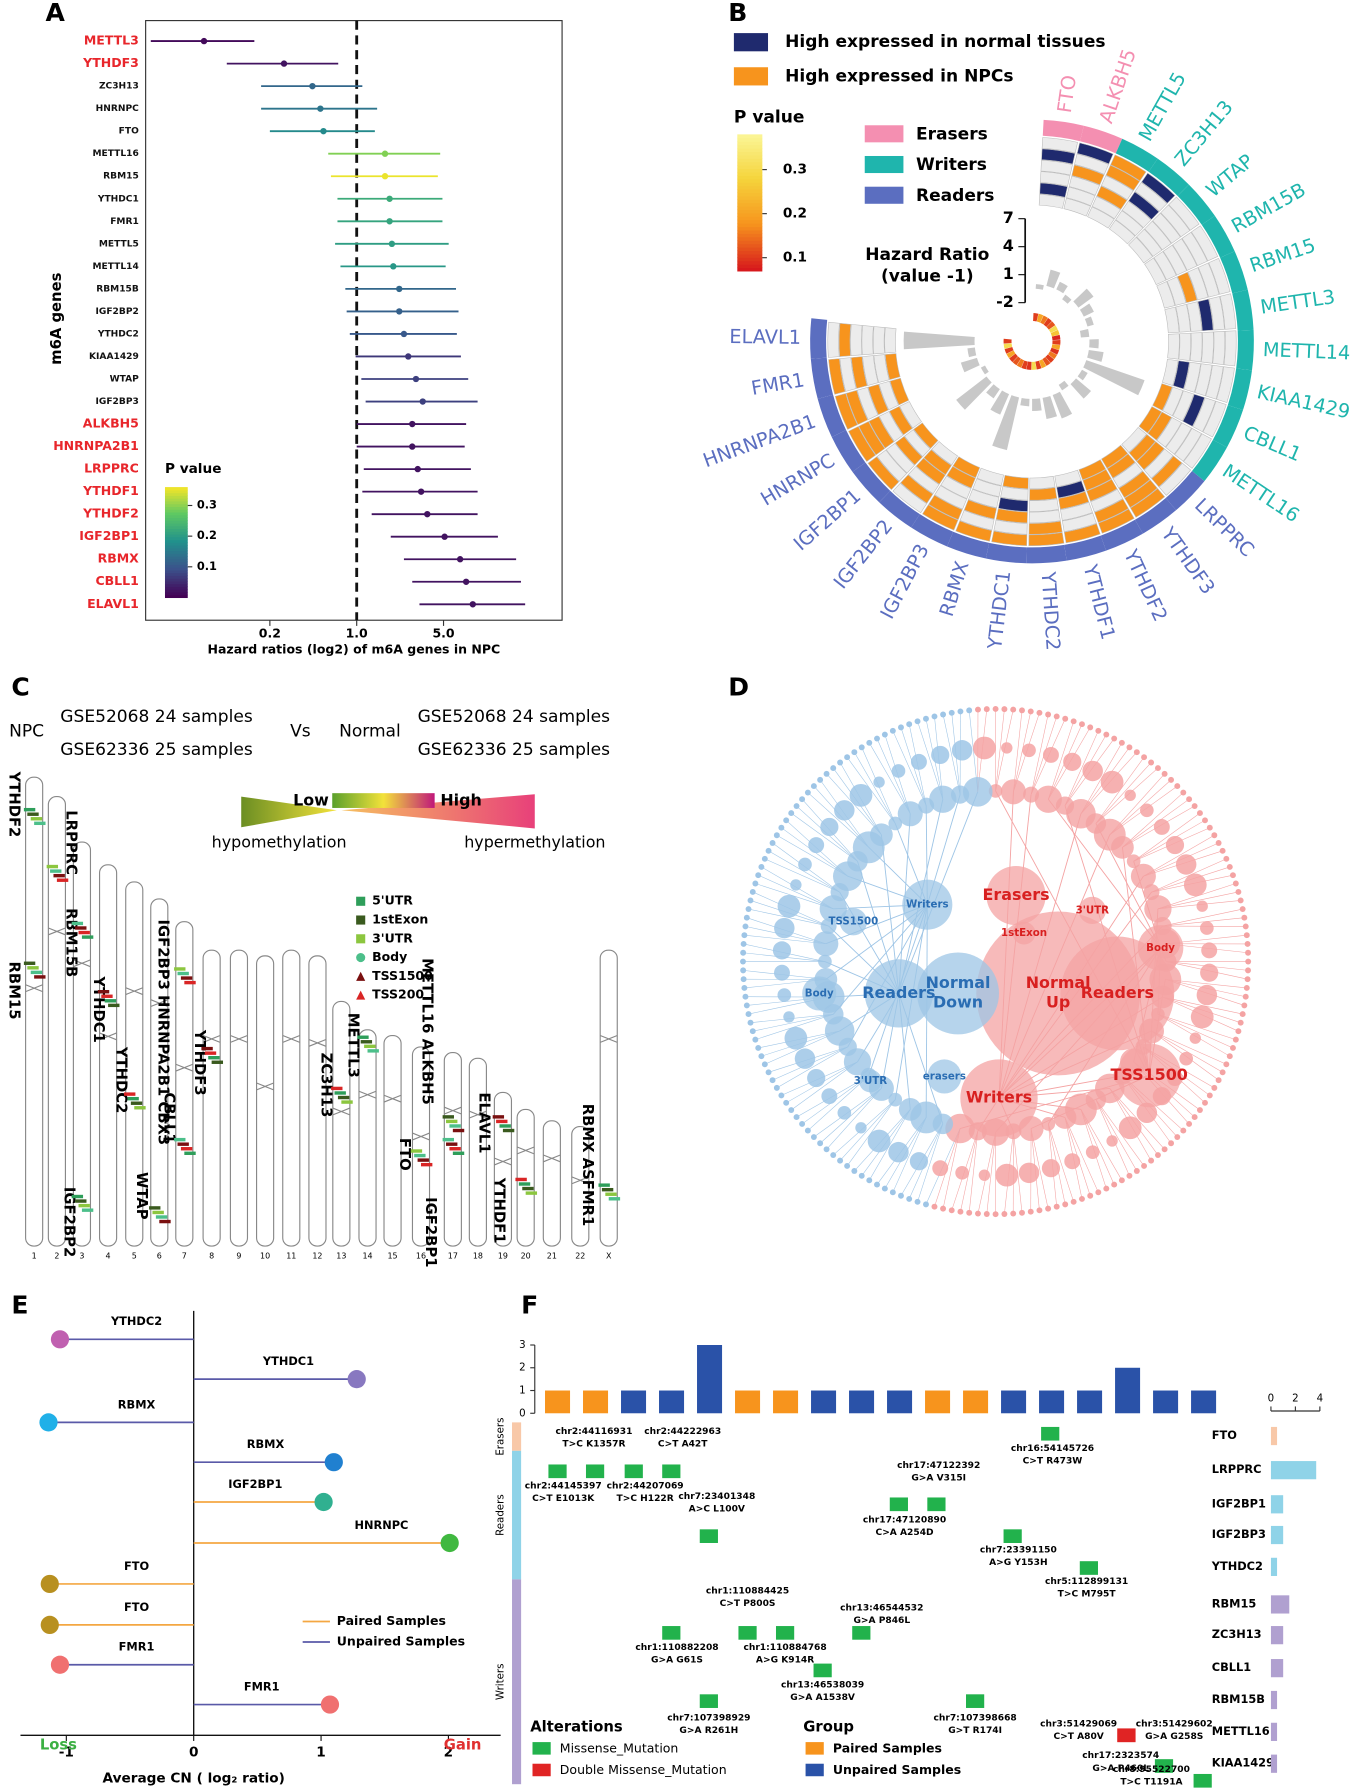 The width and height of the screenshot is (1354, 1790). I want to click on hub-label: Writers, so click(927, 905).